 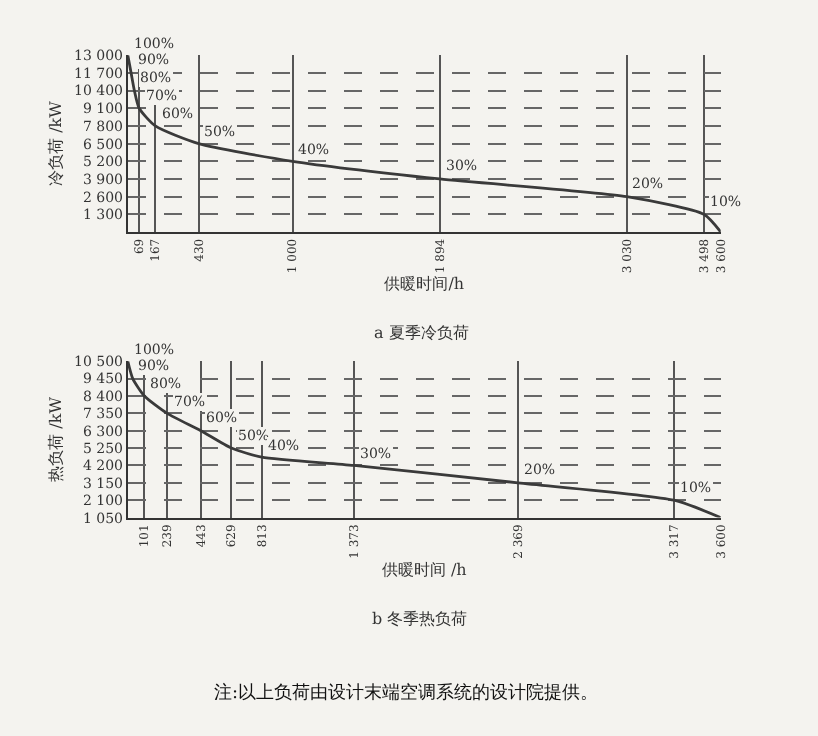 I want to click on x-axis-title: 供暖时间/h, so click(x=424, y=284).